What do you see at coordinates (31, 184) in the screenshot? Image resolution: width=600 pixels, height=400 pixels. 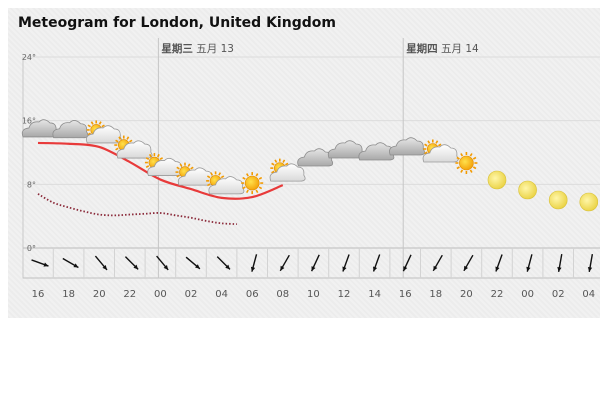 I see `y-tick-label: 8°` at bounding box center [31, 184].